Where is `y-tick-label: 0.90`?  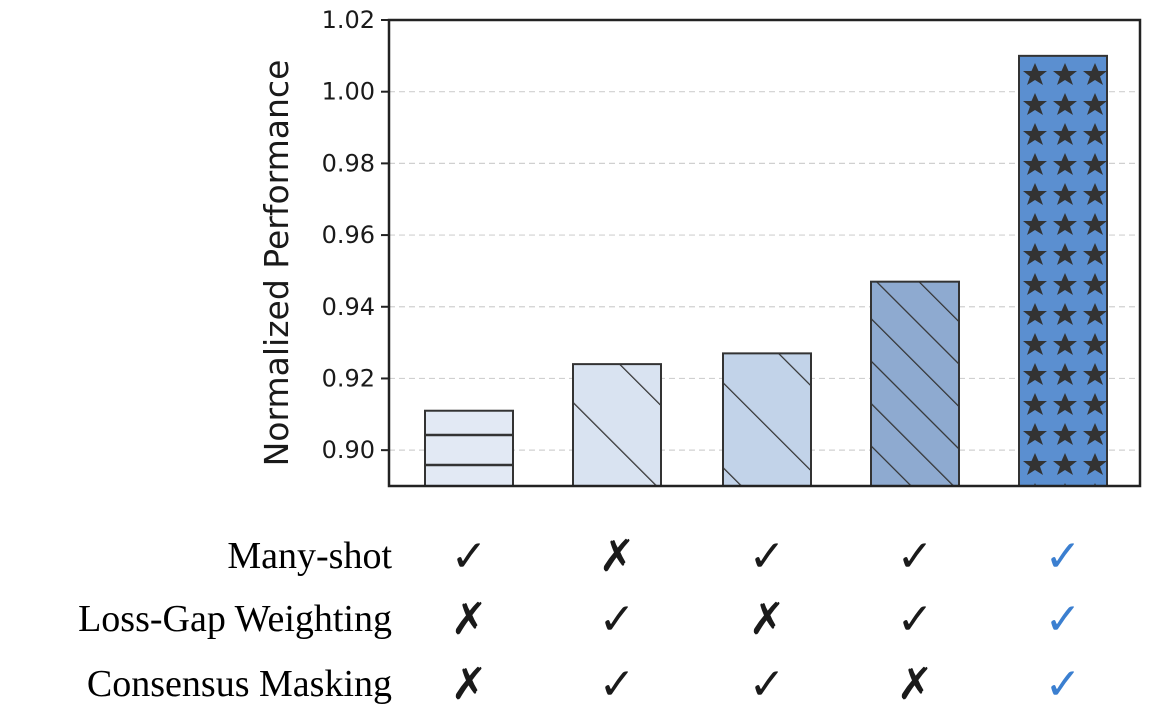 y-tick-label: 0.90 is located at coordinates (348, 450).